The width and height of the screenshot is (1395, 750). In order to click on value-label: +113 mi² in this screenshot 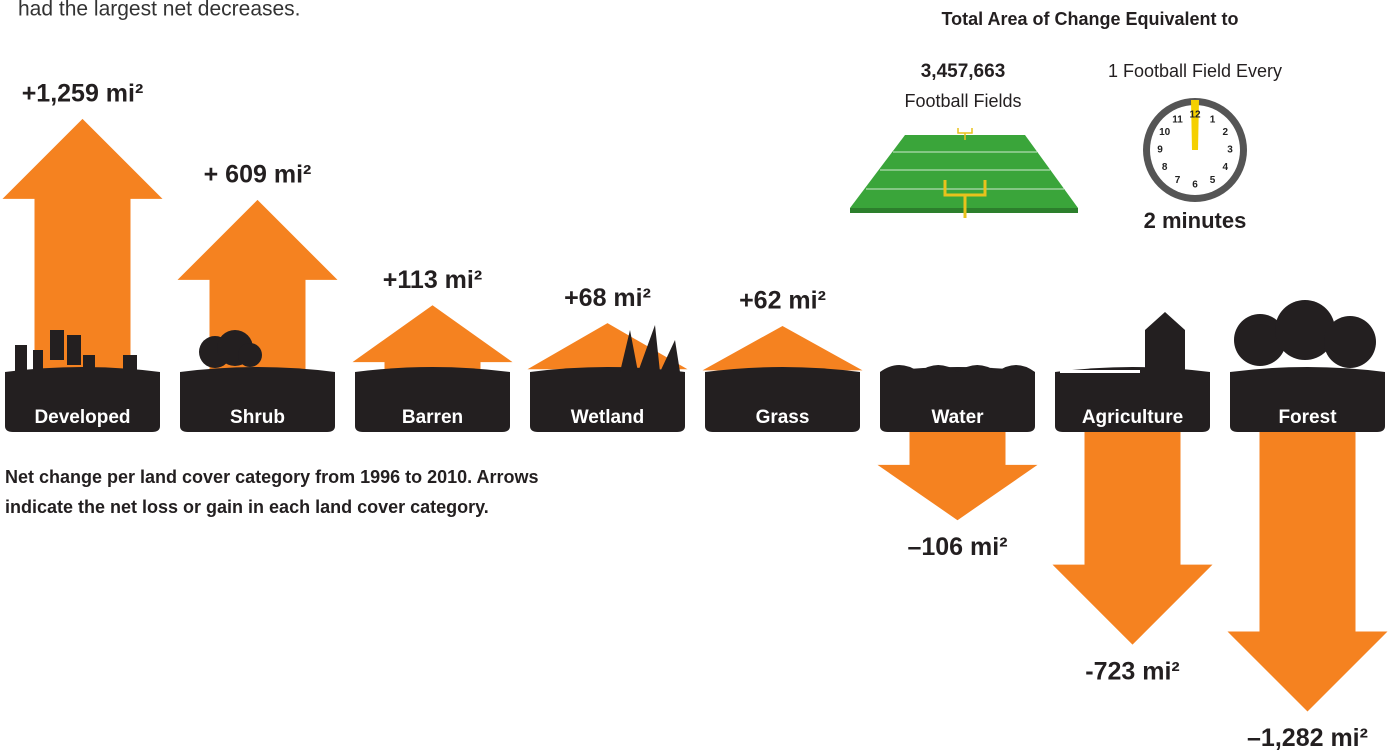, I will do `click(432, 280)`.